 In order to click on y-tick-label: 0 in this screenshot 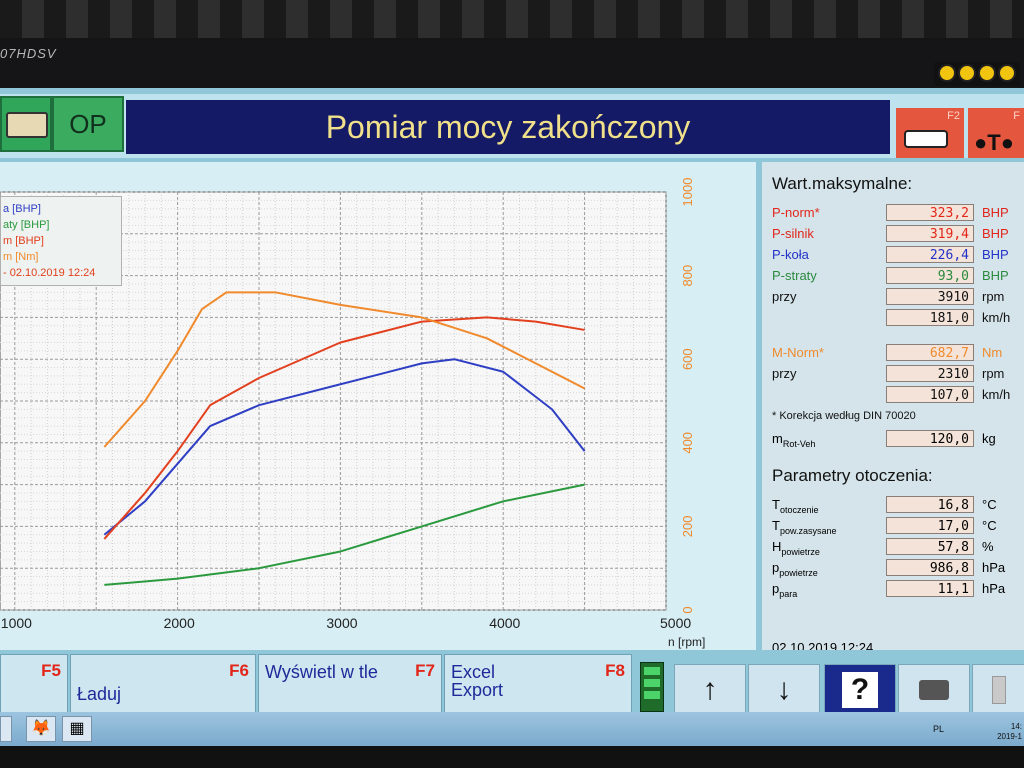, I will do `click(687, 609)`.